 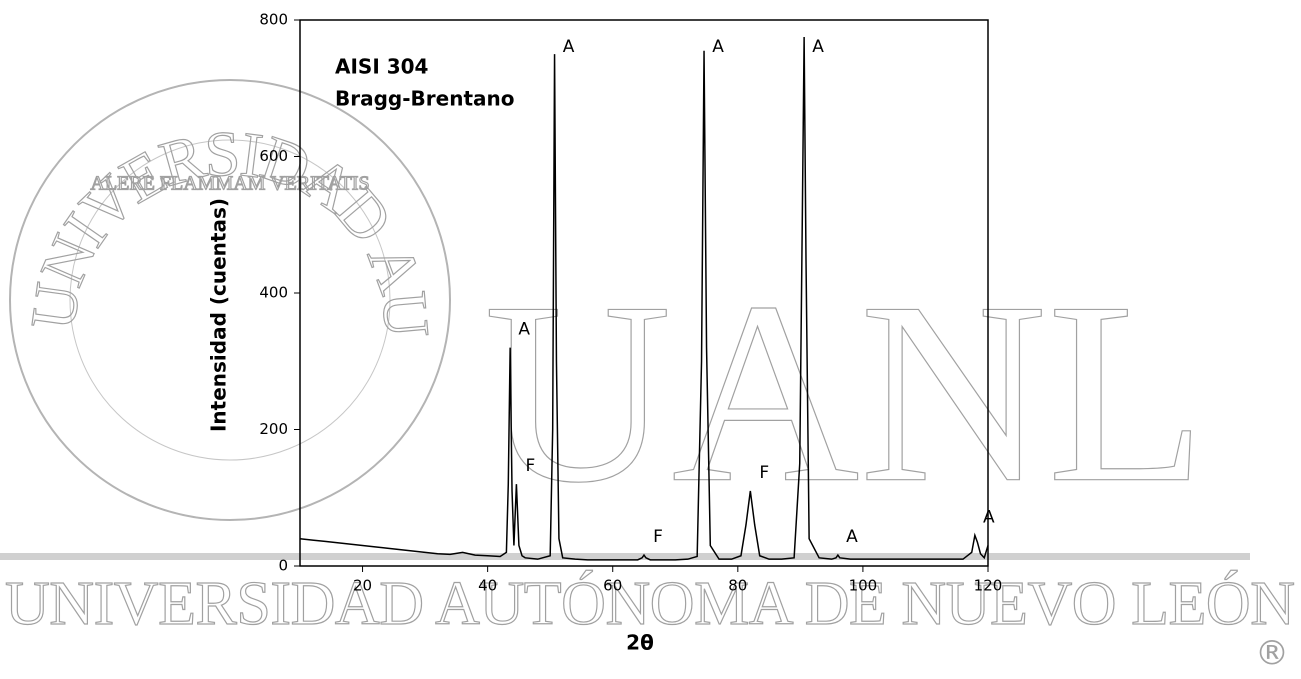 What do you see at coordinates (362, 586) in the screenshot?
I see `x-tick-label: 20` at bounding box center [362, 586].